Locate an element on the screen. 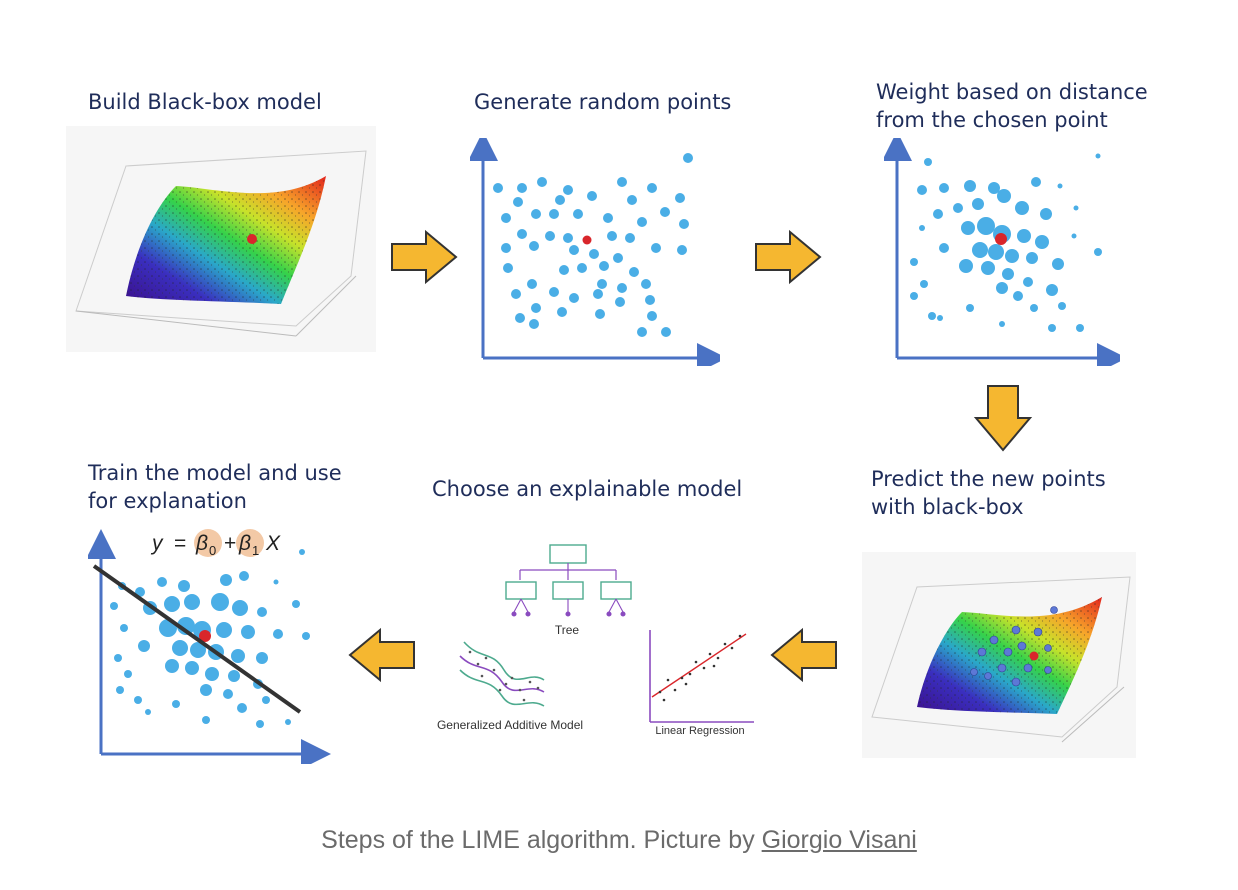  author-link: Giorgio Visani is located at coordinates (839, 840).